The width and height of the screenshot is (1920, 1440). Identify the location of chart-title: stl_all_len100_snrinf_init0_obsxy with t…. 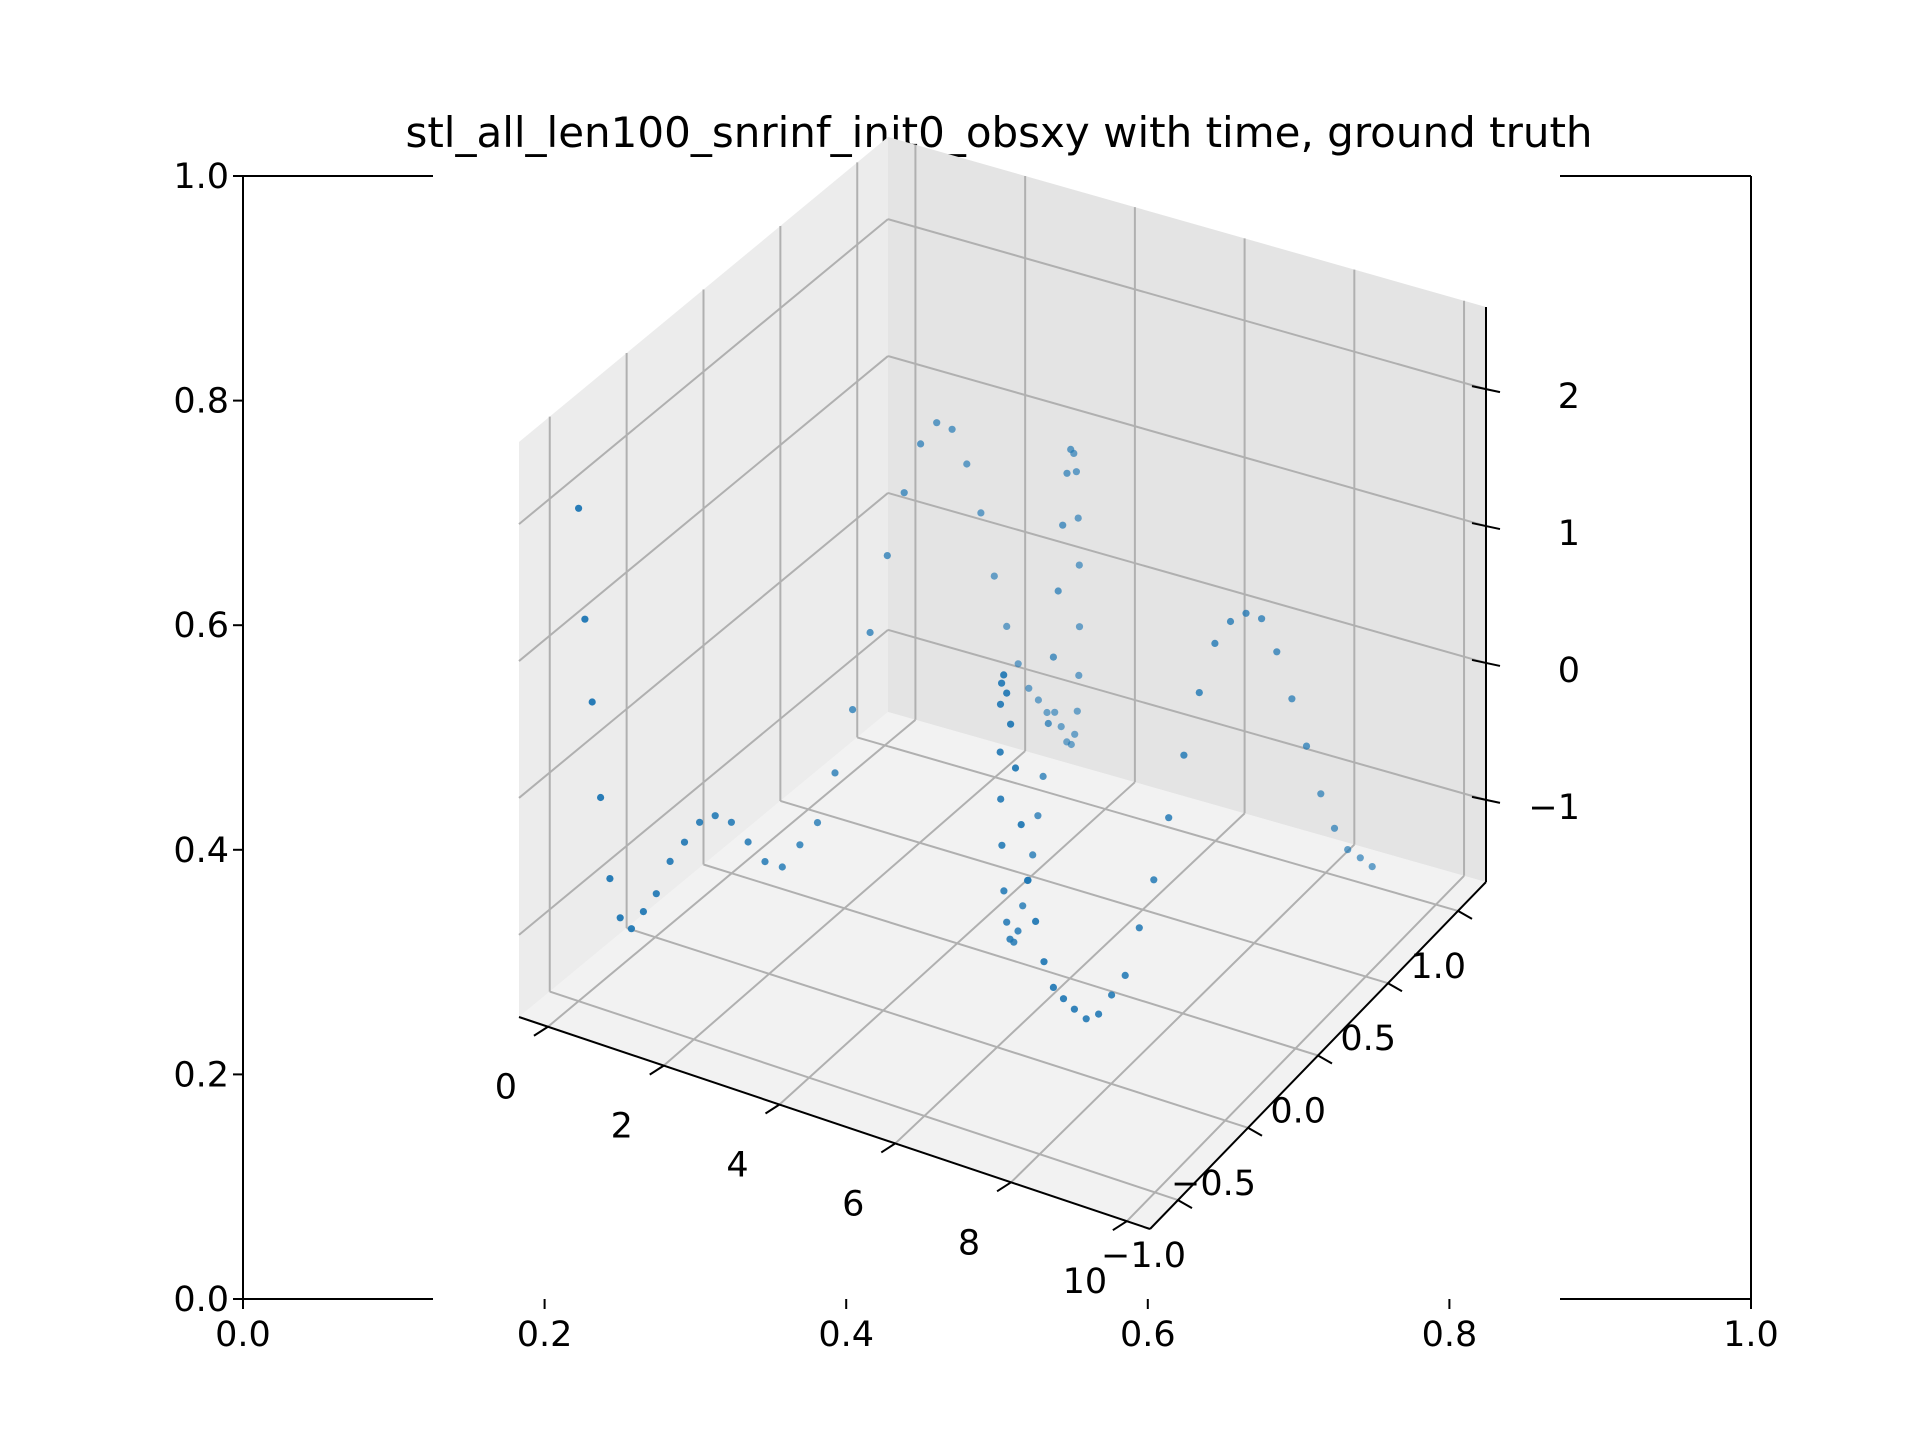
(998, 132).